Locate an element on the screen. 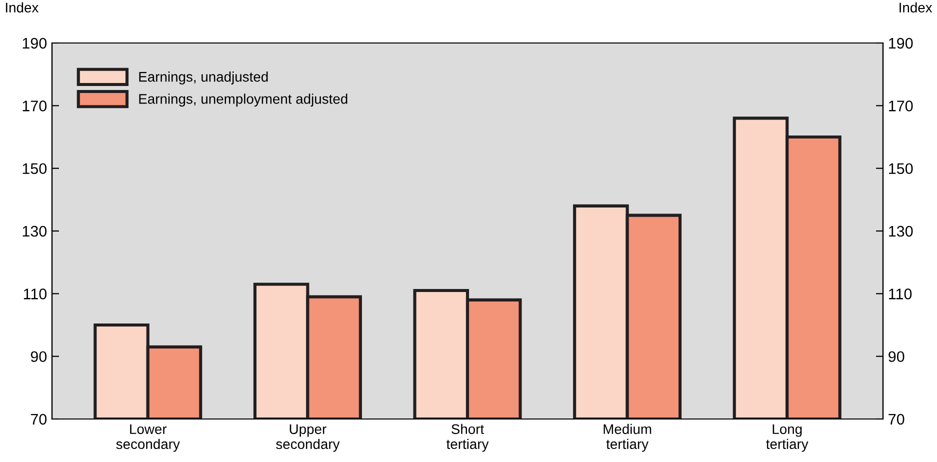 The width and height of the screenshot is (937, 462). y2-tick-label: 170 is located at coordinates (901, 106).